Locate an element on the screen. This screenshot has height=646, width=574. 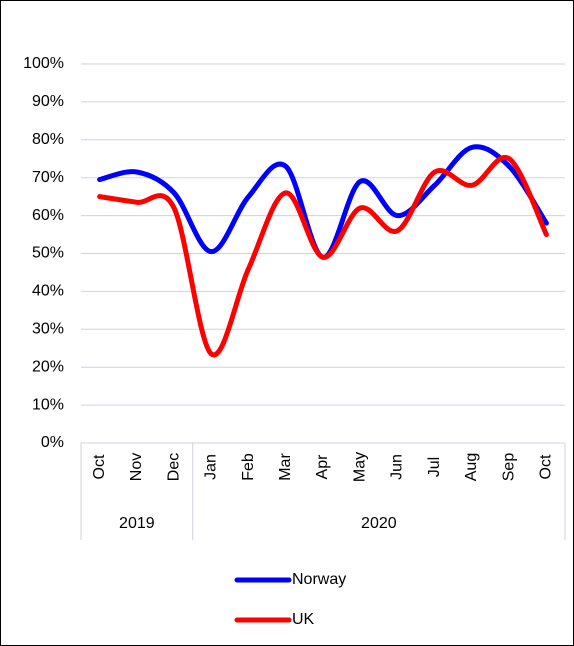
y-tick-label: 20% is located at coordinates (48, 366).